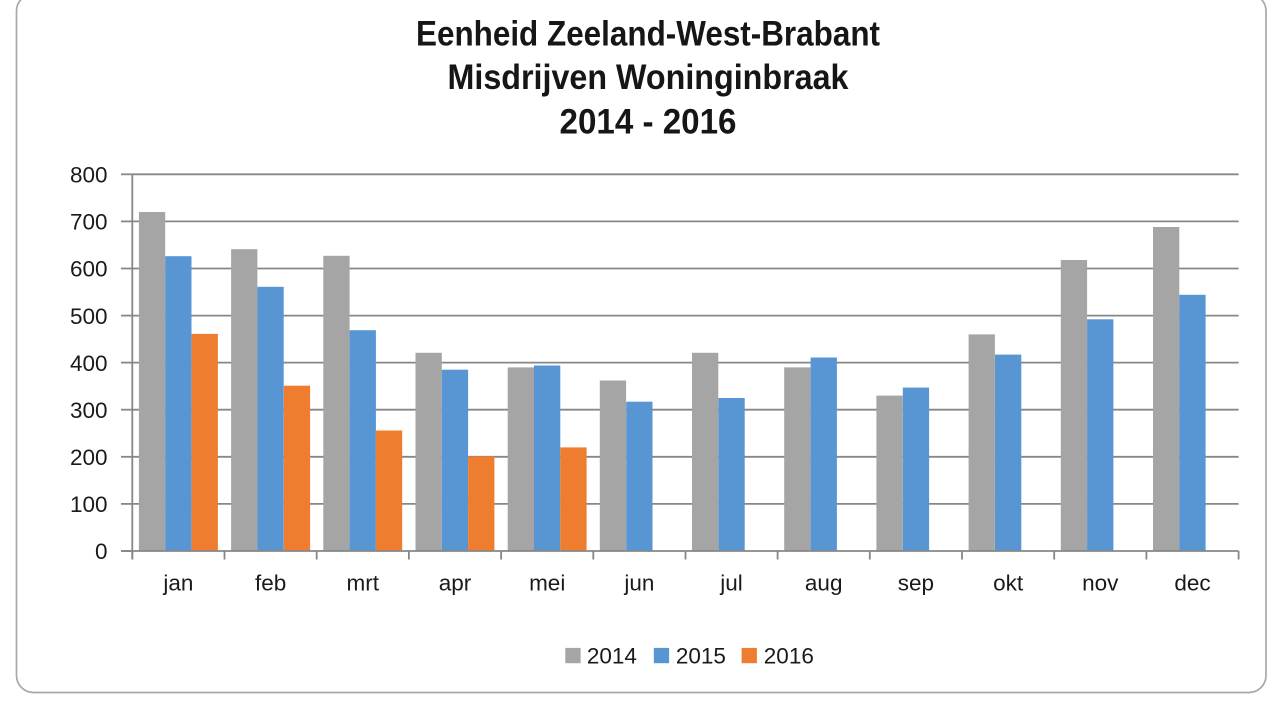 Image resolution: width=1280 pixels, height=720 pixels. Describe the element at coordinates (612, 656) in the screenshot. I see `svg-text: 2014` at that location.